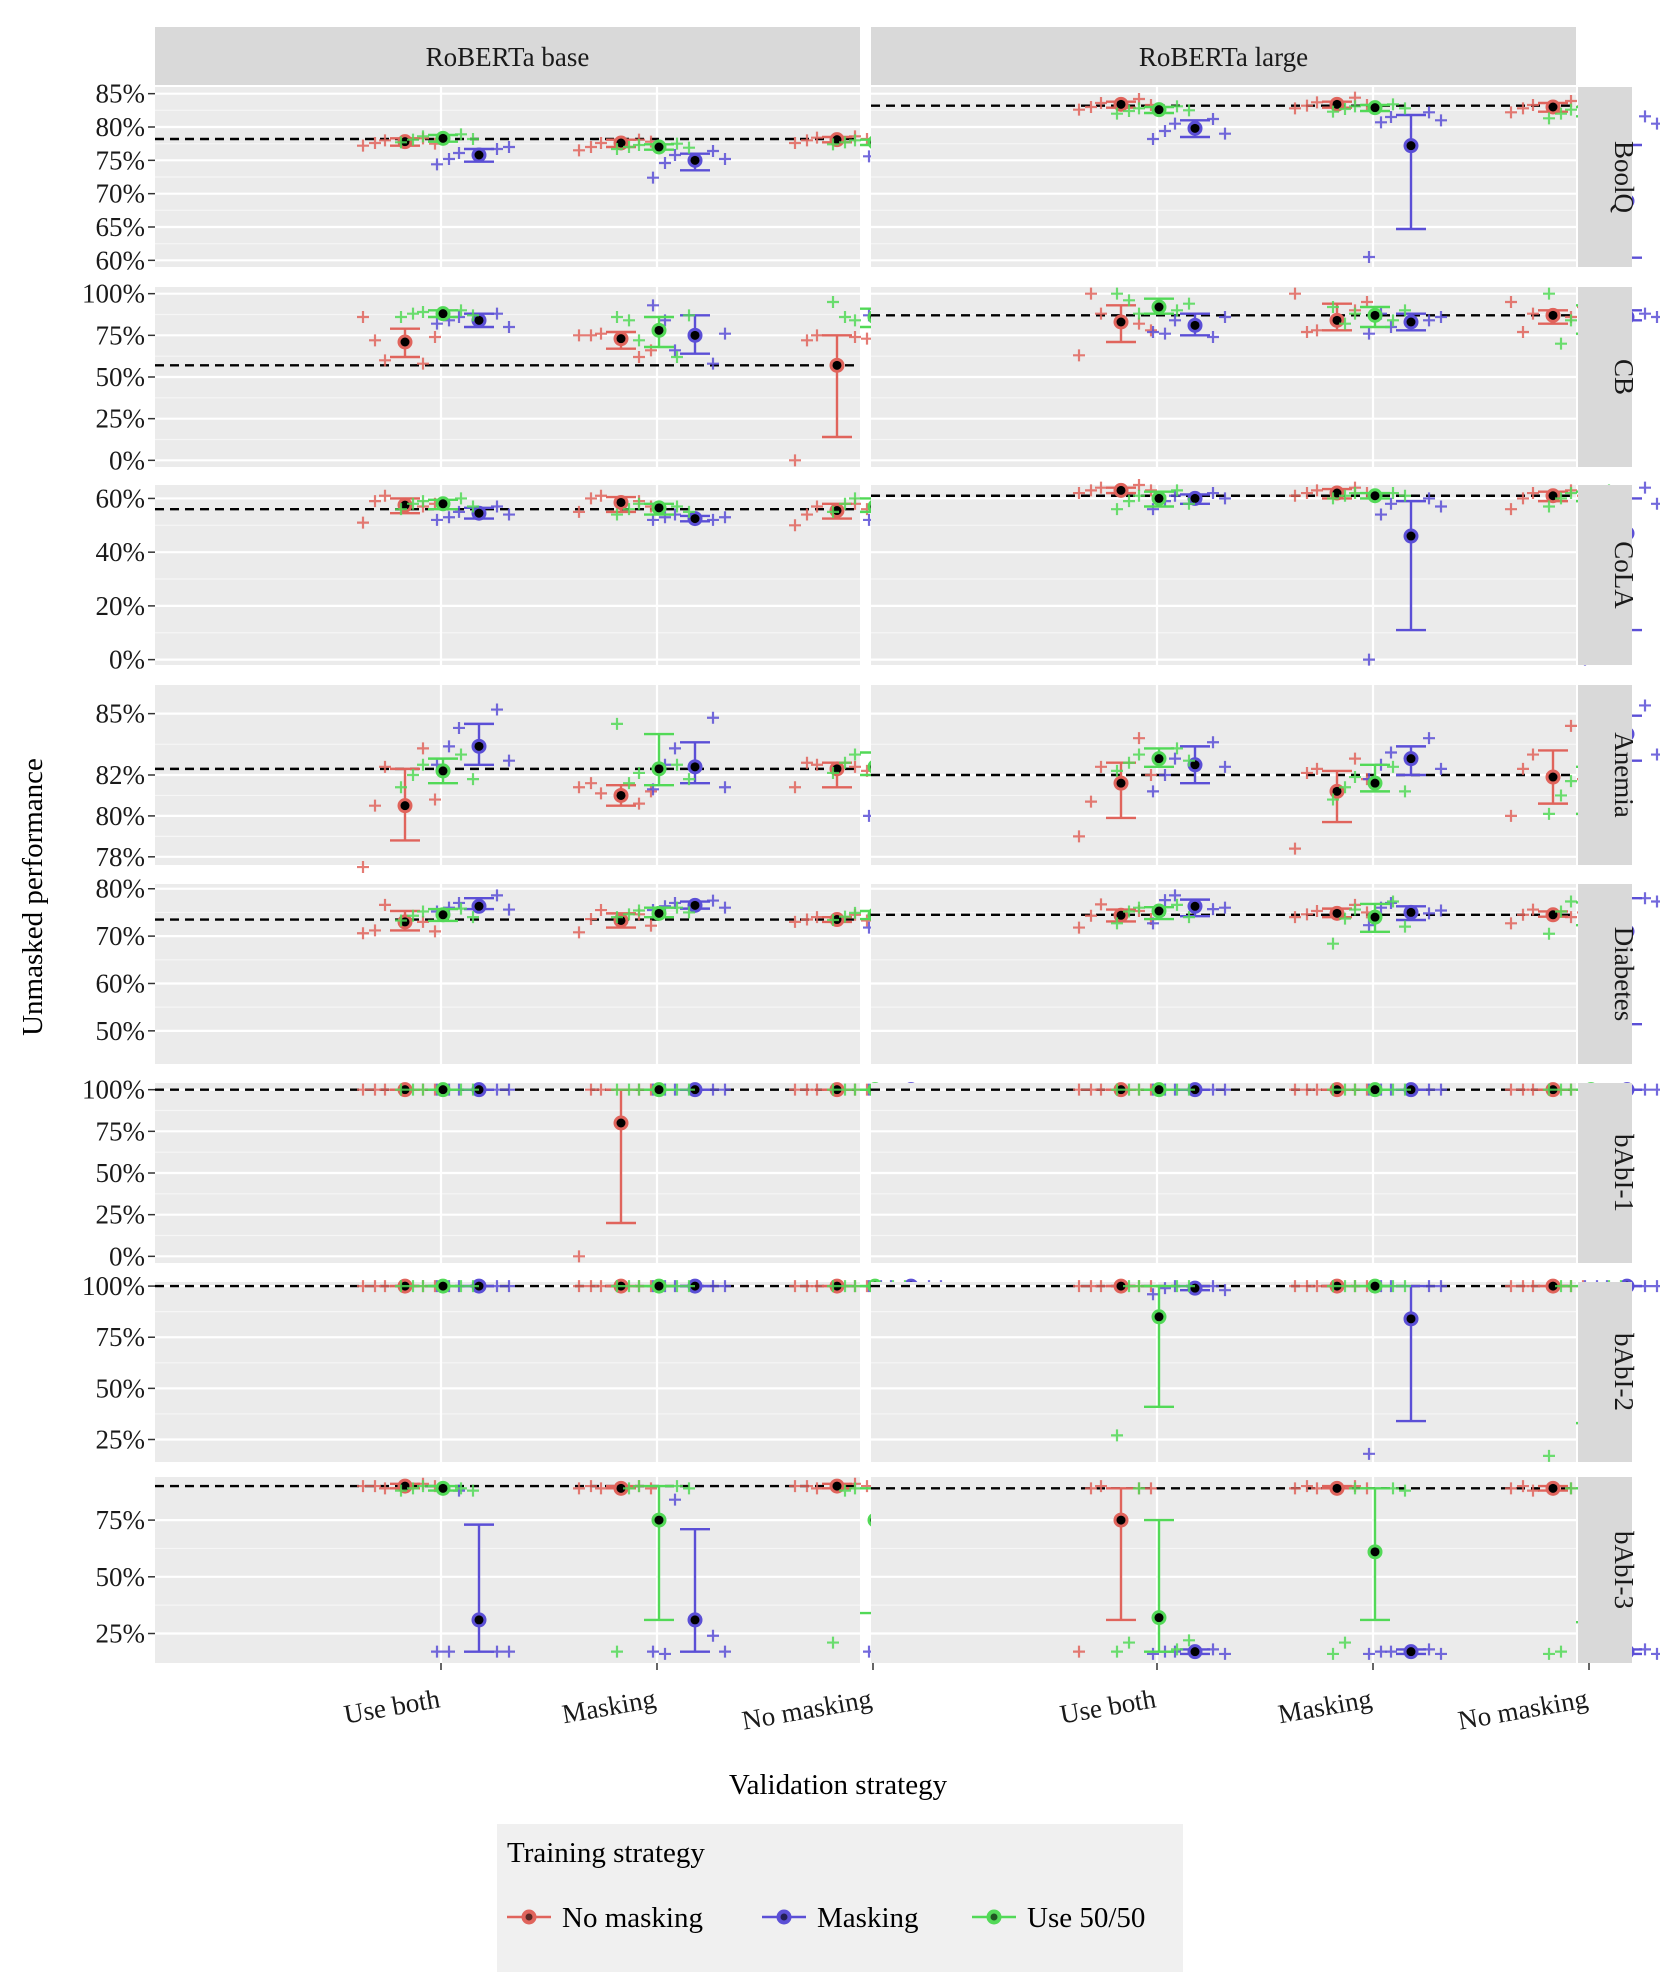 The height and width of the screenshot is (1972, 1660). Describe the element at coordinates (606, 1853) in the screenshot. I see `legend-title: Training strategy` at that location.